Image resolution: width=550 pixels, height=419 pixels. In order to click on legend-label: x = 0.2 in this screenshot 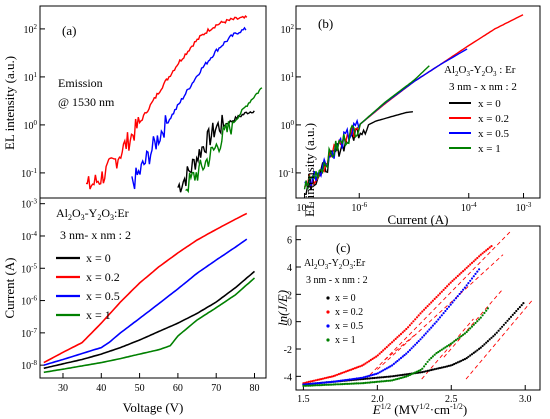, I will do `click(493, 119)`.